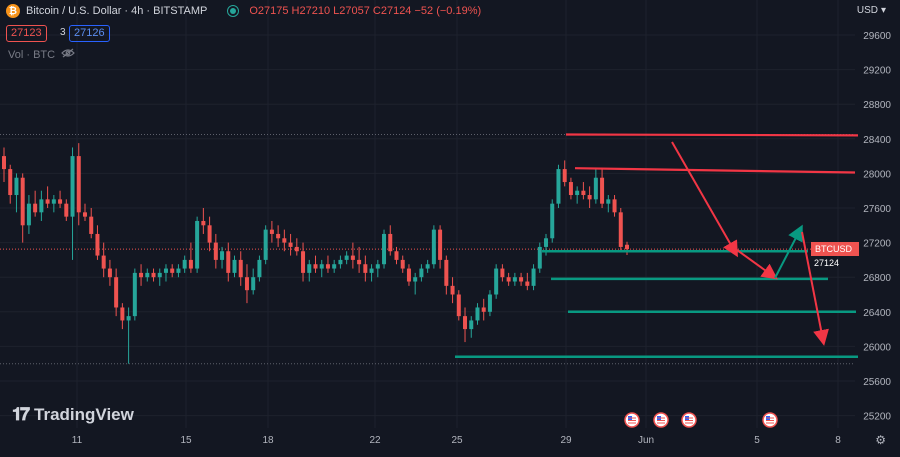  Describe the element at coordinates (877, 417) in the screenshot. I see `price-axis-tick: 25200` at that location.